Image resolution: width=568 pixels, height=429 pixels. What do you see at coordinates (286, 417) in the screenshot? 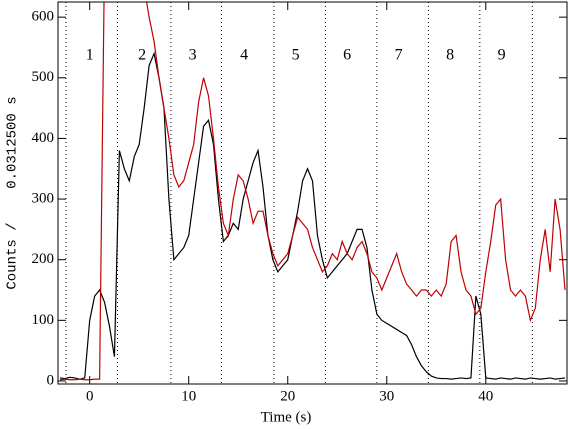
I see `x-axis-label: Time (s)` at bounding box center [286, 417].